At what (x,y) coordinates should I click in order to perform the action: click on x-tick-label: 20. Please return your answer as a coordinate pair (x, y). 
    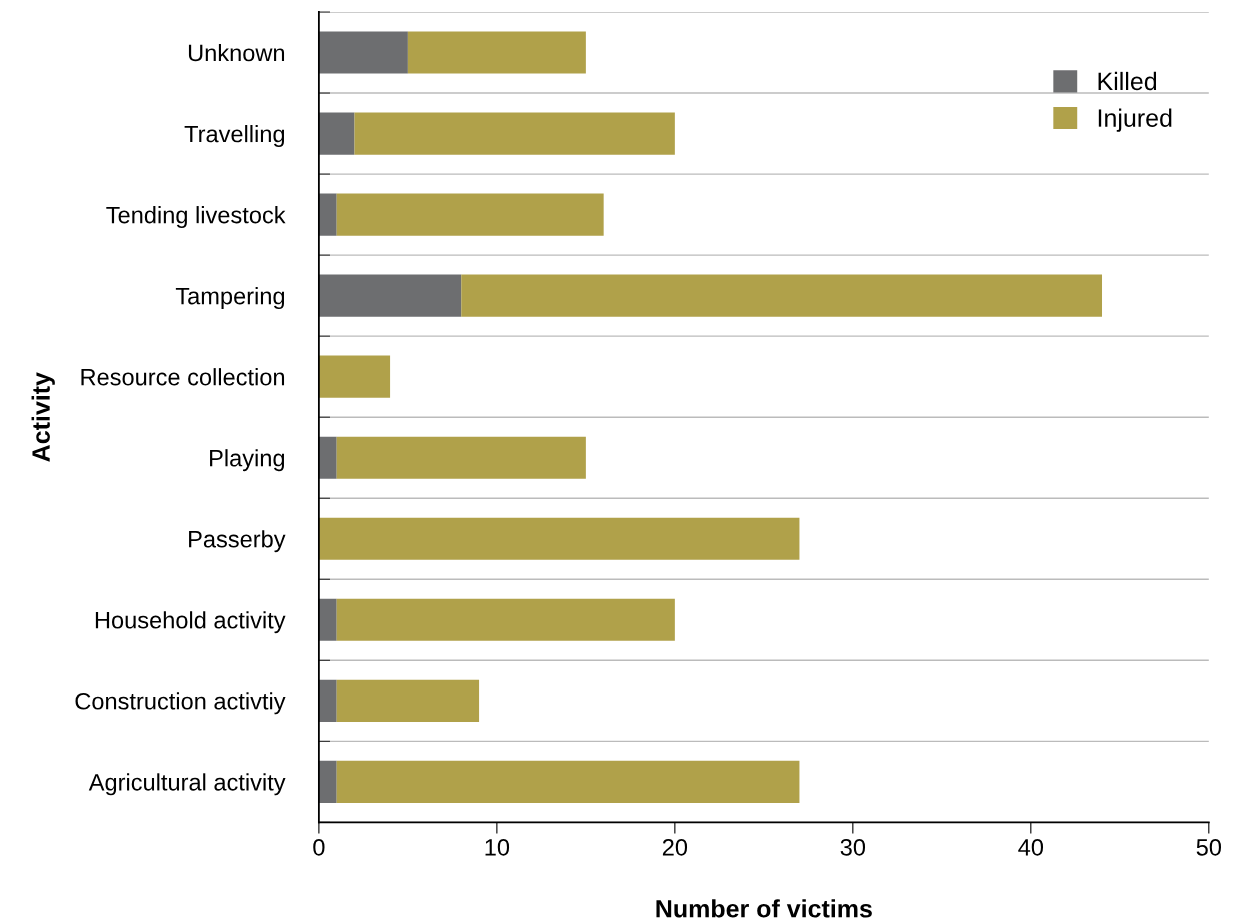
    Looking at the image, I should click on (675, 847).